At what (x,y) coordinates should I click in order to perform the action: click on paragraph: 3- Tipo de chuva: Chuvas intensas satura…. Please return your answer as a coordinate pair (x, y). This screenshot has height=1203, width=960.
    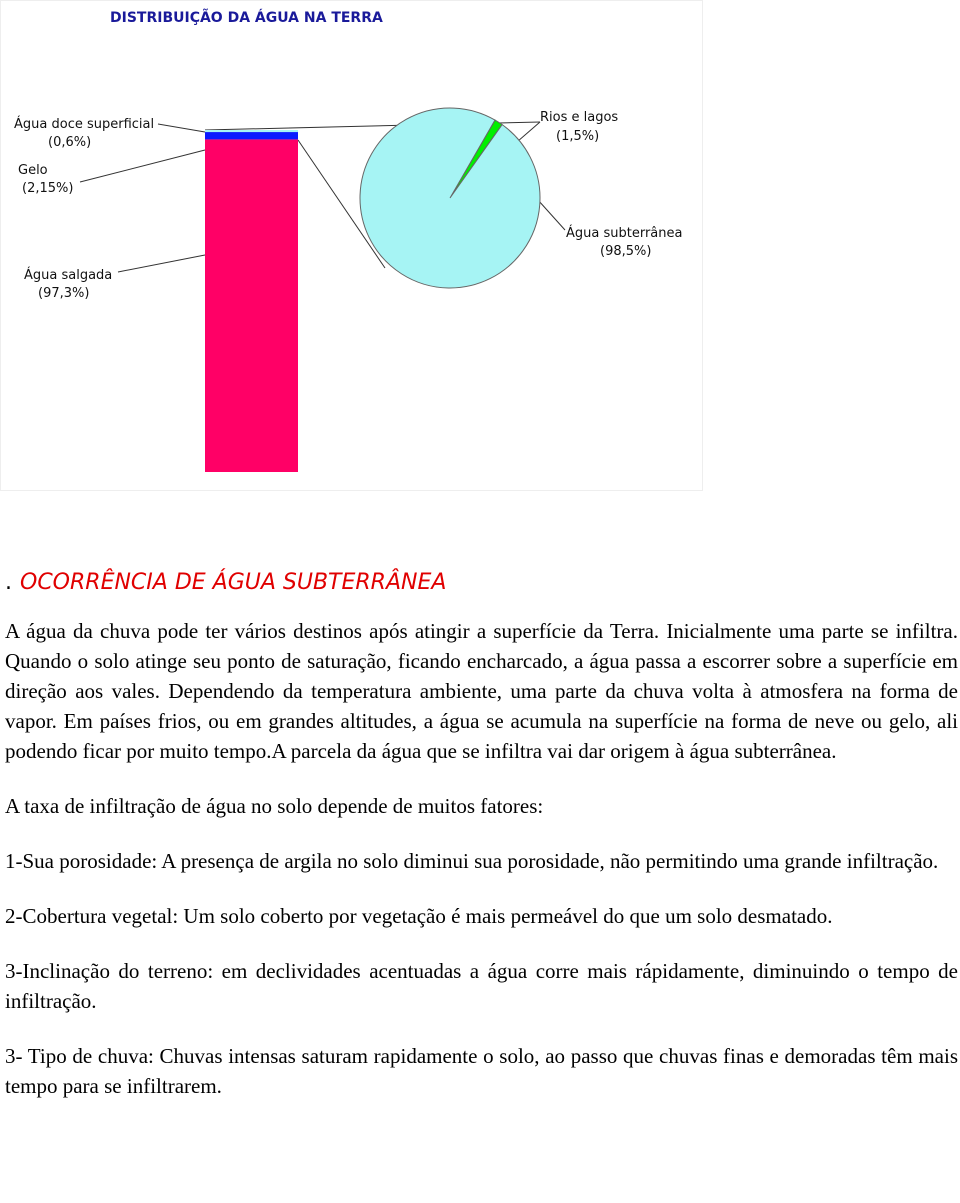
    Looking at the image, I should click on (481, 1071).